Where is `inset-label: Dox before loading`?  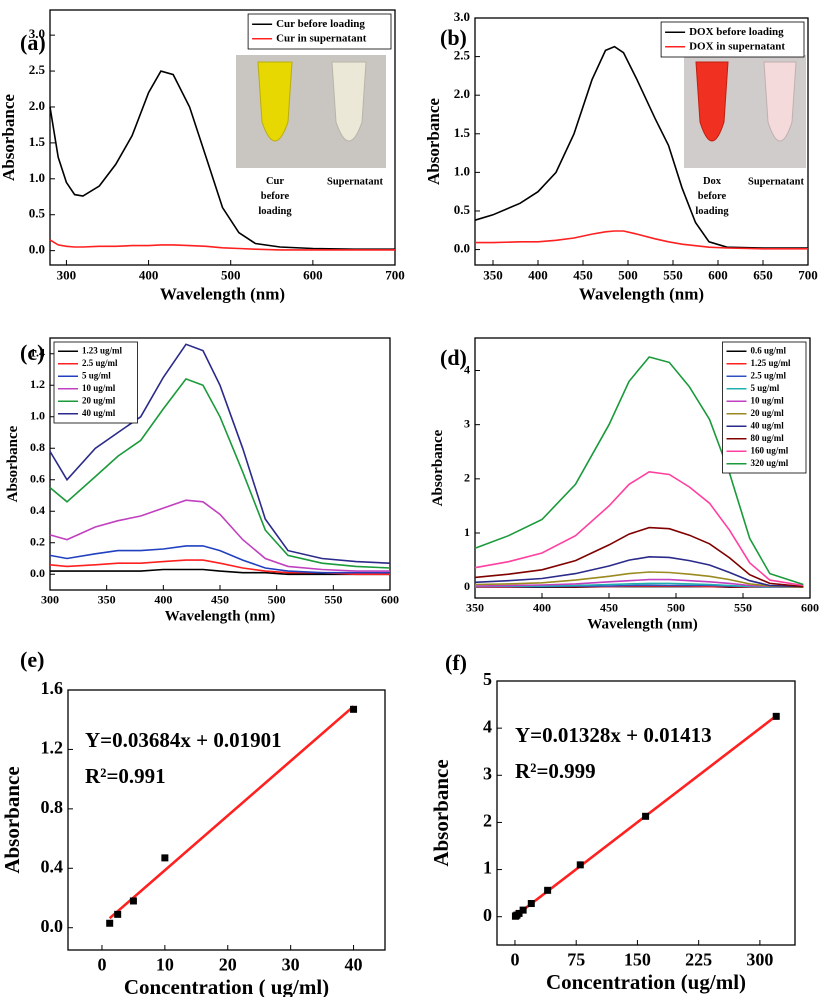
inset-label: Dox before loading is located at coordinates (712, 196).